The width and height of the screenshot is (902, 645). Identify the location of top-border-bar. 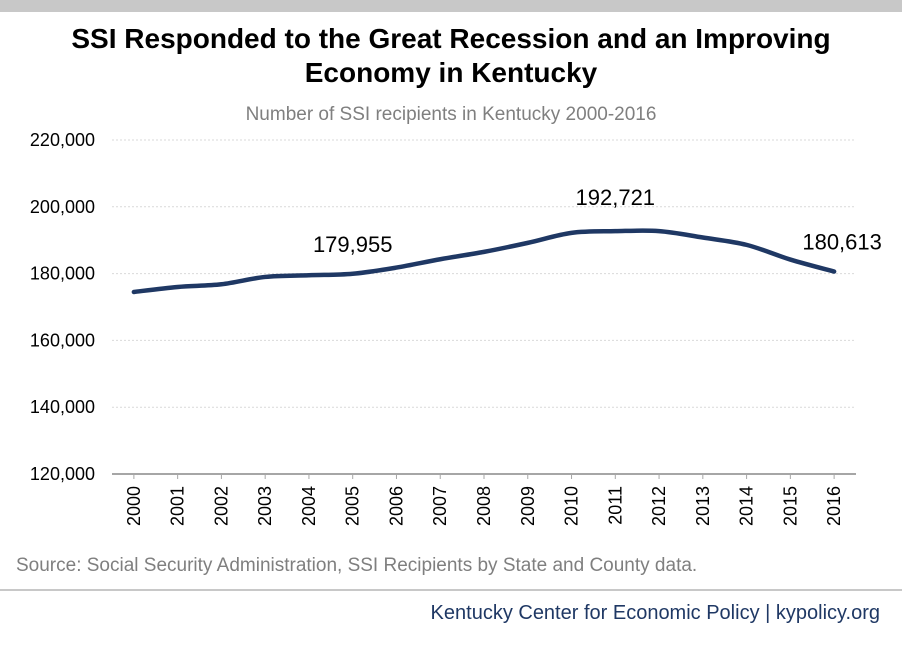
(451, 6).